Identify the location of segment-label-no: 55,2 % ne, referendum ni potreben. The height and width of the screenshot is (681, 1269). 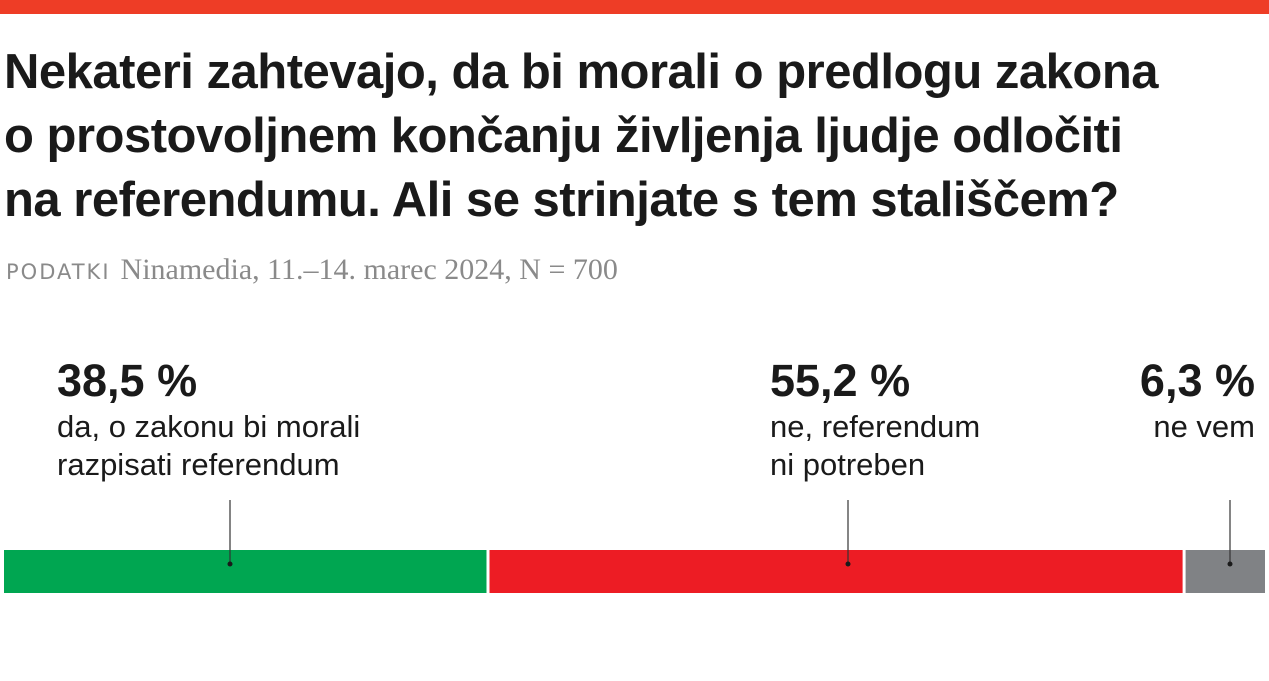
(875, 419).